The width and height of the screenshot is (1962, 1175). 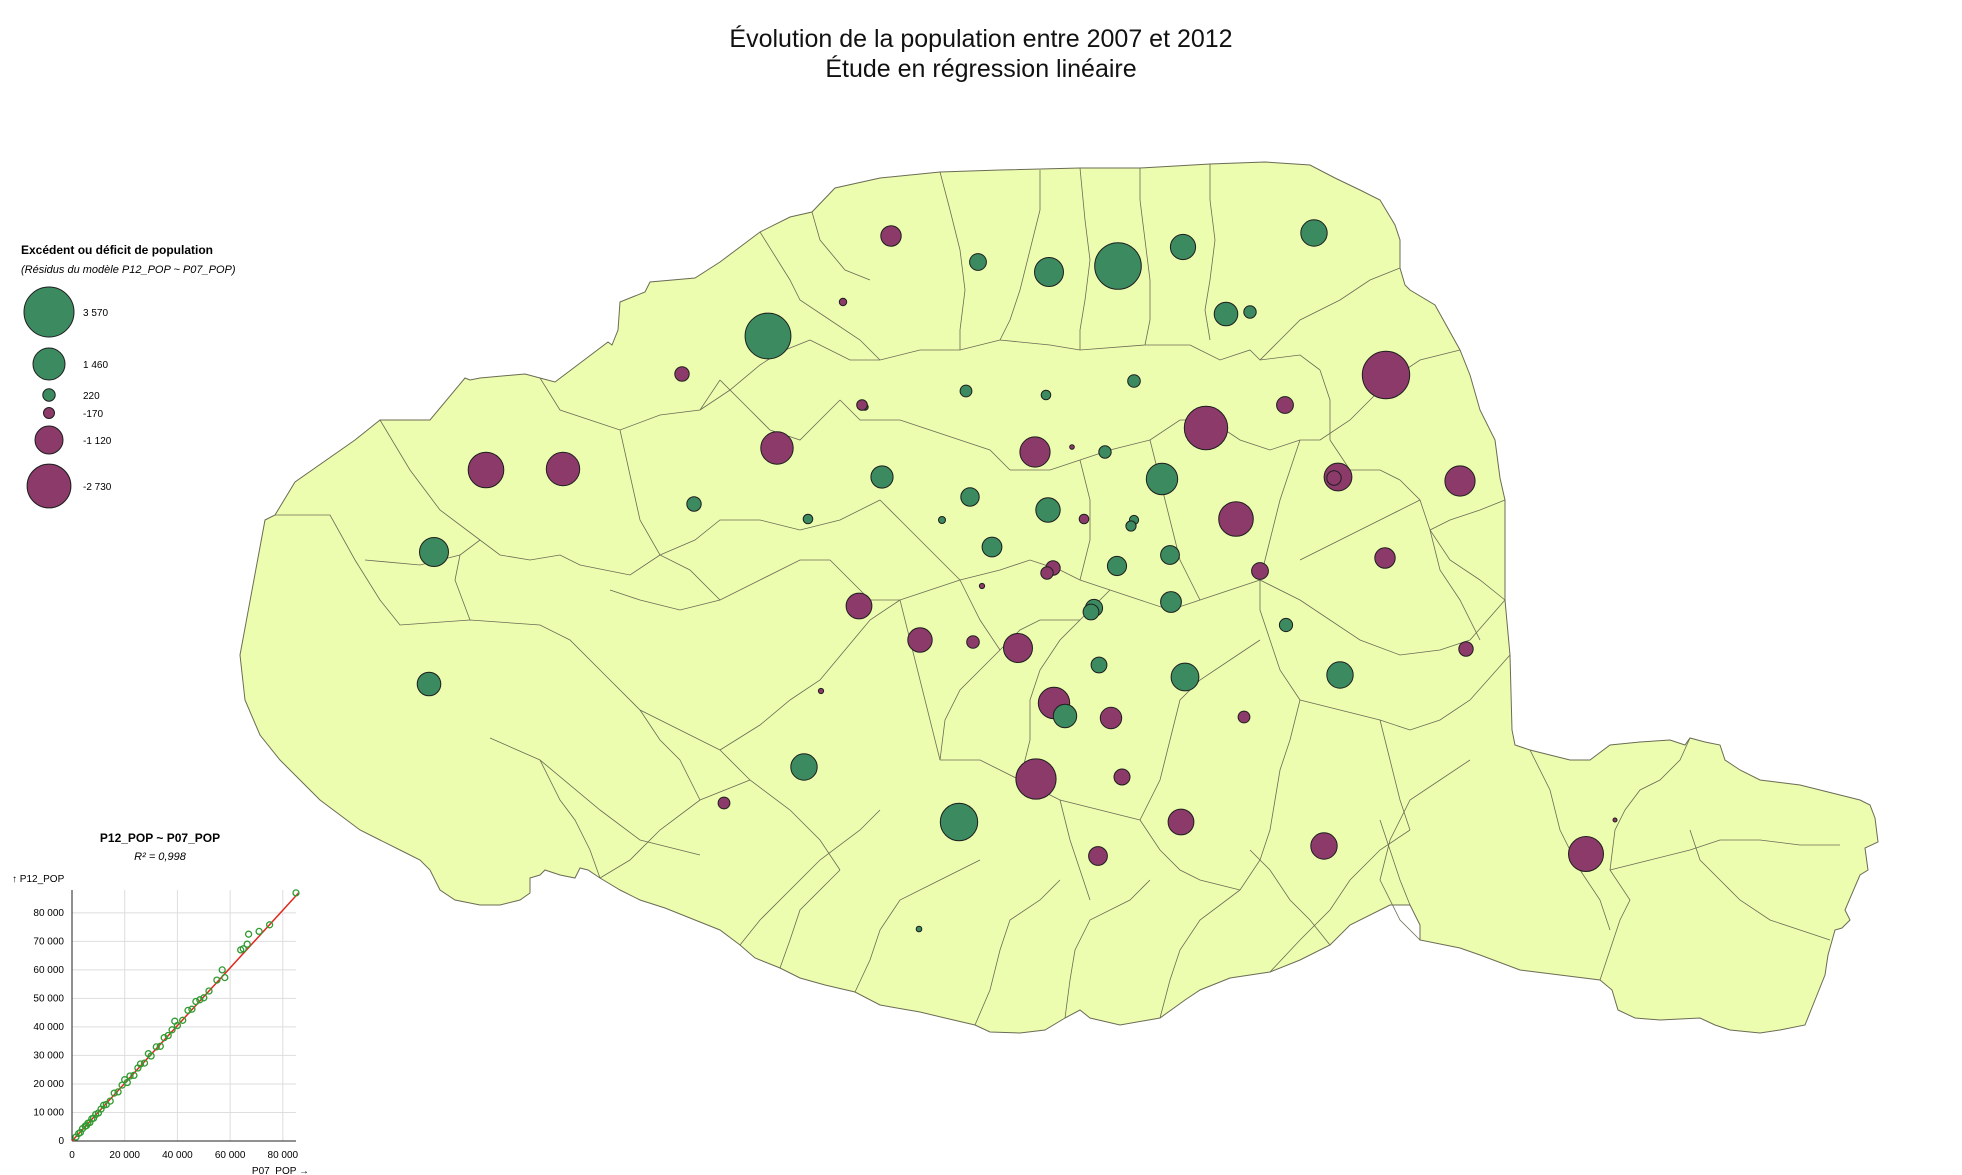 What do you see at coordinates (48, 998) in the screenshot?
I see `y-tick-label: 50 000` at bounding box center [48, 998].